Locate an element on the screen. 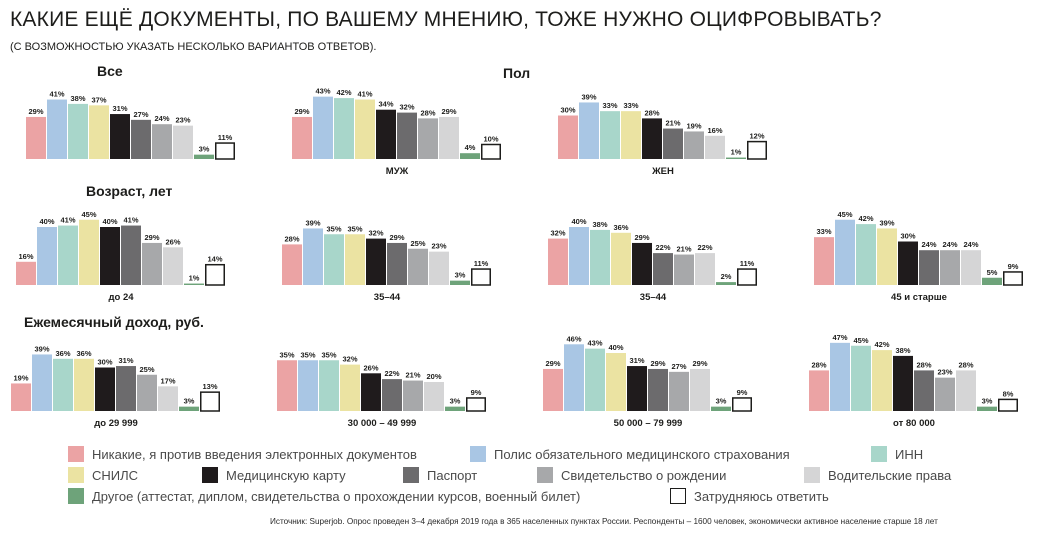 The width and height of the screenshot is (1047, 536). bar-value-label: 32% is located at coordinates (349, 359).